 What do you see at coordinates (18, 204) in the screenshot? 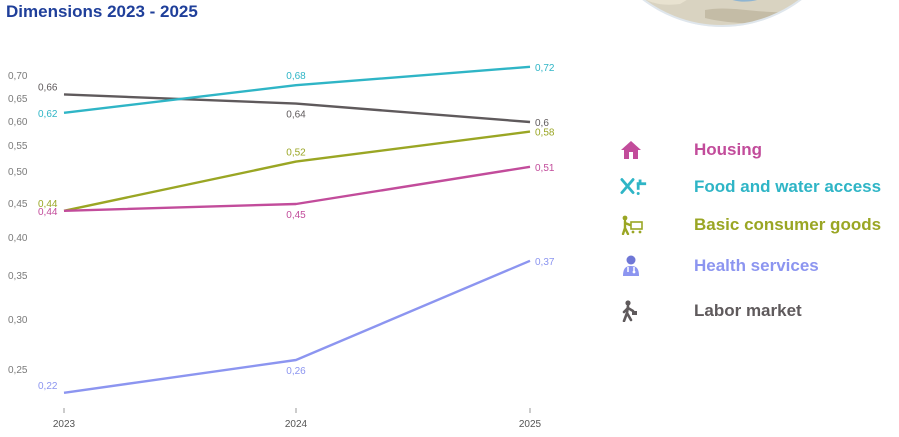
I see `y-tick-label: 0,45` at bounding box center [18, 204].